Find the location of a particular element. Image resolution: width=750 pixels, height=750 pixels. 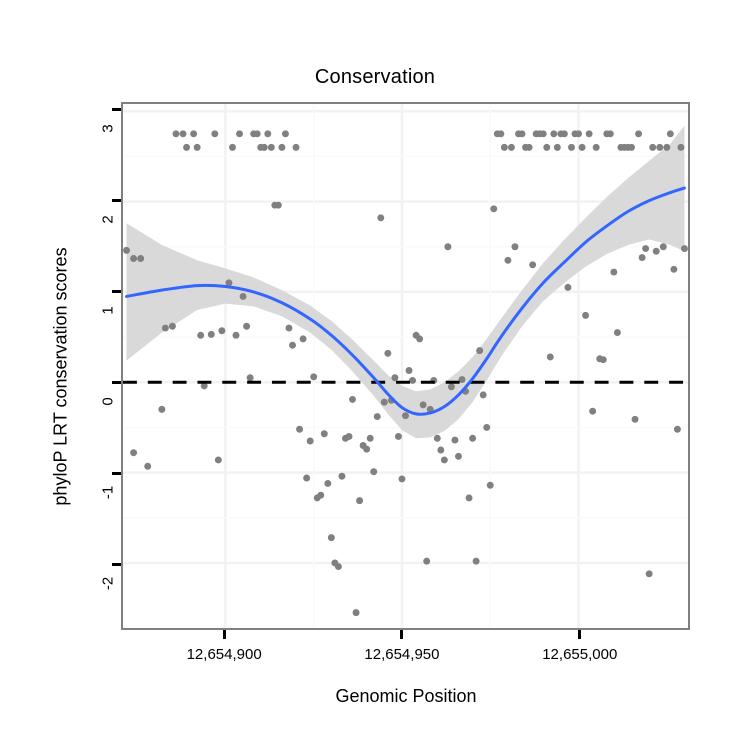

x-axis-tick-label: 12,654,900 is located at coordinates (224, 654).